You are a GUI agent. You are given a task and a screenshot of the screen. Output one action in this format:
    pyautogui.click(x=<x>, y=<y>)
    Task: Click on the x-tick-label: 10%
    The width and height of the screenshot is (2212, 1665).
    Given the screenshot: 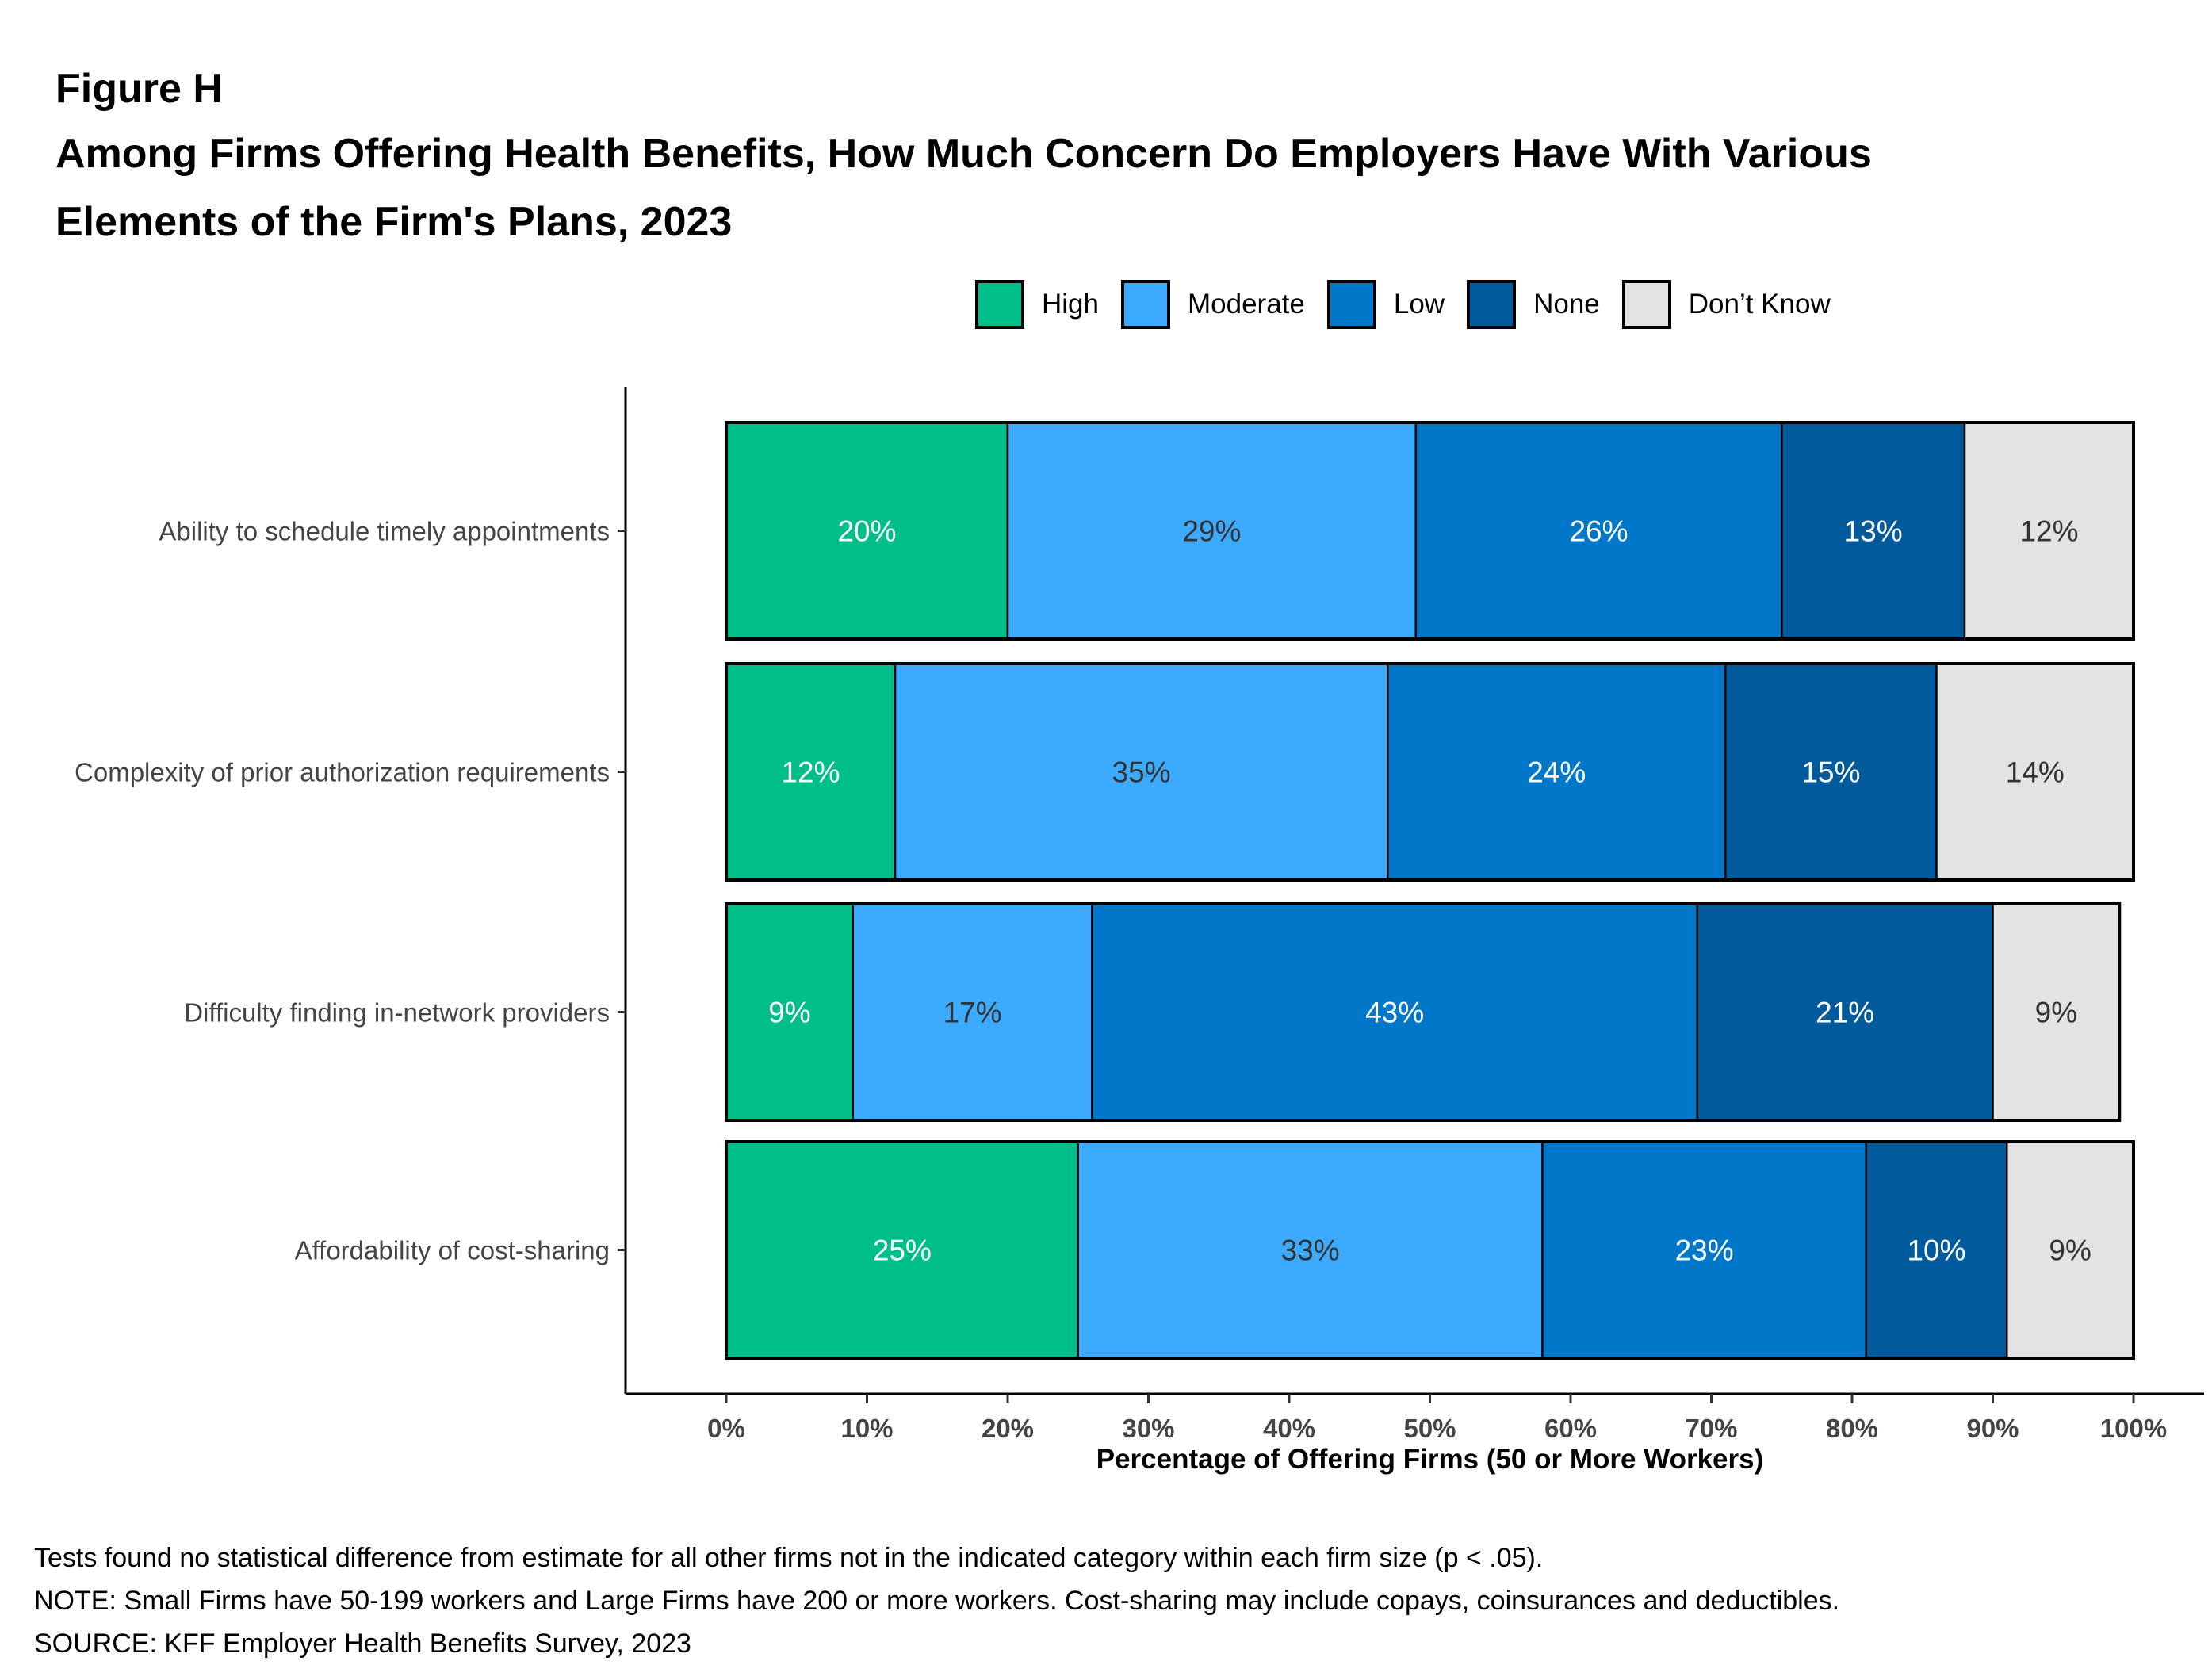 What is the action you would take?
    pyautogui.click(x=867, y=1428)
    